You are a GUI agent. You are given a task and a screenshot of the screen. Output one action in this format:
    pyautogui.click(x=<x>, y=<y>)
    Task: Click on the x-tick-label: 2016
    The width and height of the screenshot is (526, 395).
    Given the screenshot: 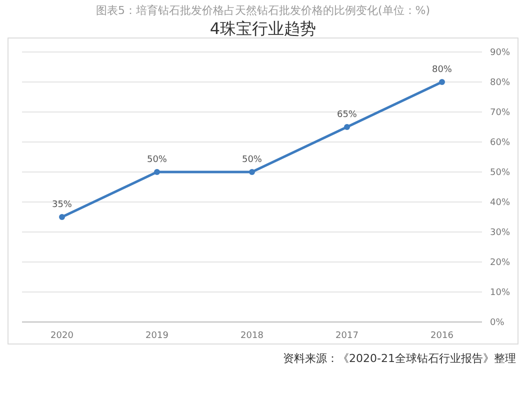 What is the action you would take?
    pyautogui.click(x=442, y=336)
    